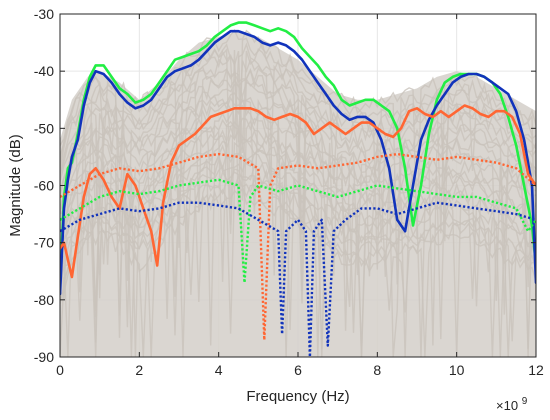  I want to click on y-tick-label: -50, so click(44, 128).